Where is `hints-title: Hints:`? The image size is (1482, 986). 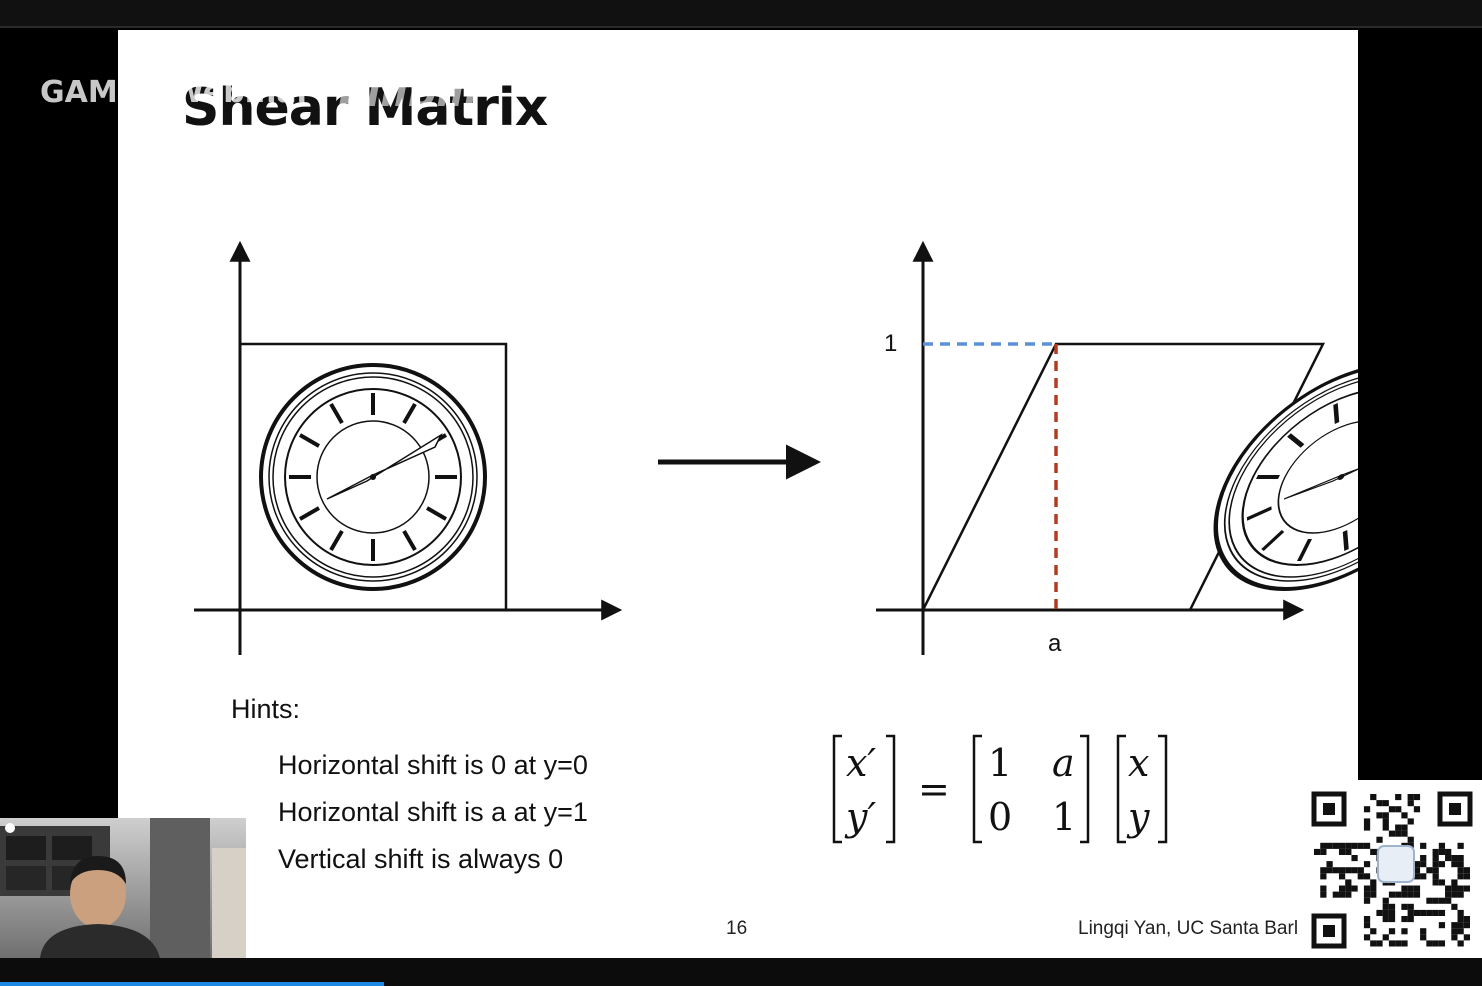
hints-title: Hints: is located at coordinates (266, 709).